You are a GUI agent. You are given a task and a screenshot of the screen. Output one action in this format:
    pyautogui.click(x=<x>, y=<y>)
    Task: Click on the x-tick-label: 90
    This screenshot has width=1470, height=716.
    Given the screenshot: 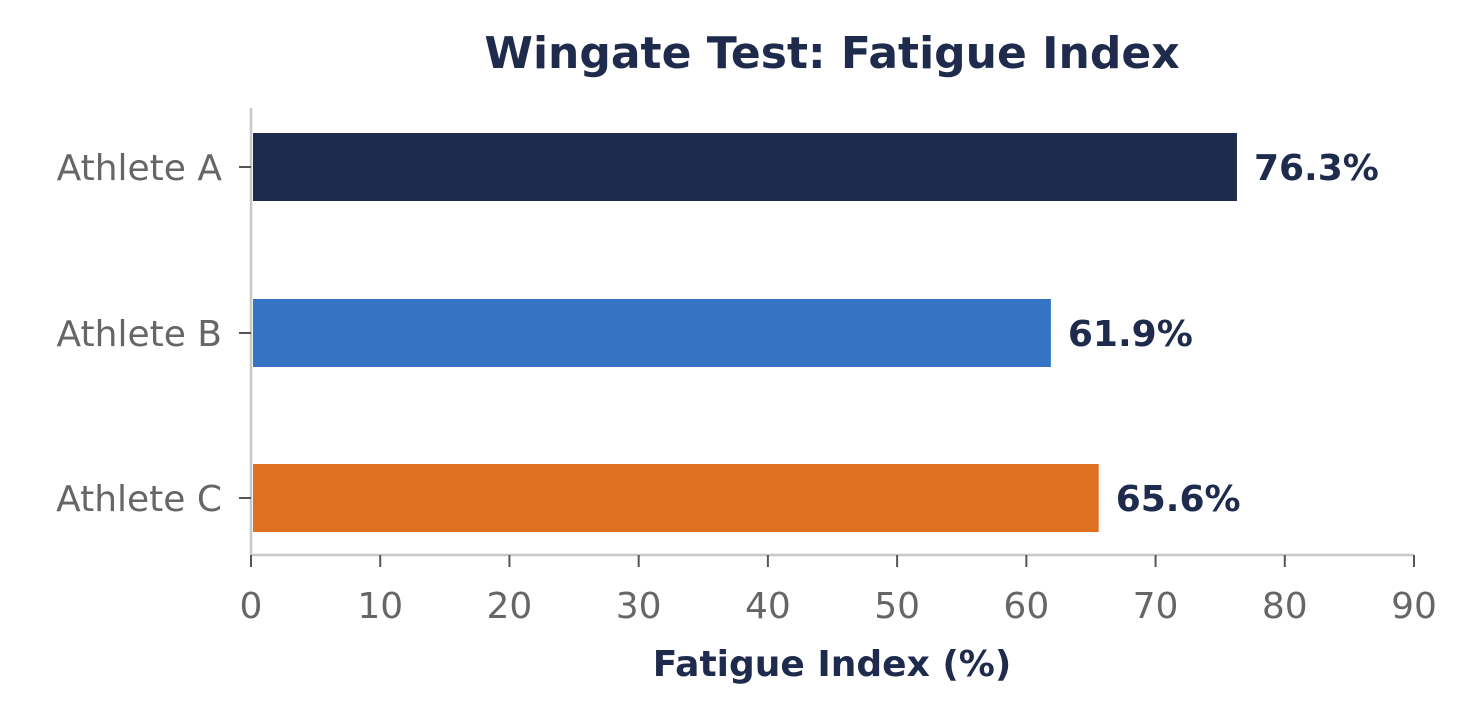 What is the action you would take?
    pyautogui.click(x=1414, y=606)
    